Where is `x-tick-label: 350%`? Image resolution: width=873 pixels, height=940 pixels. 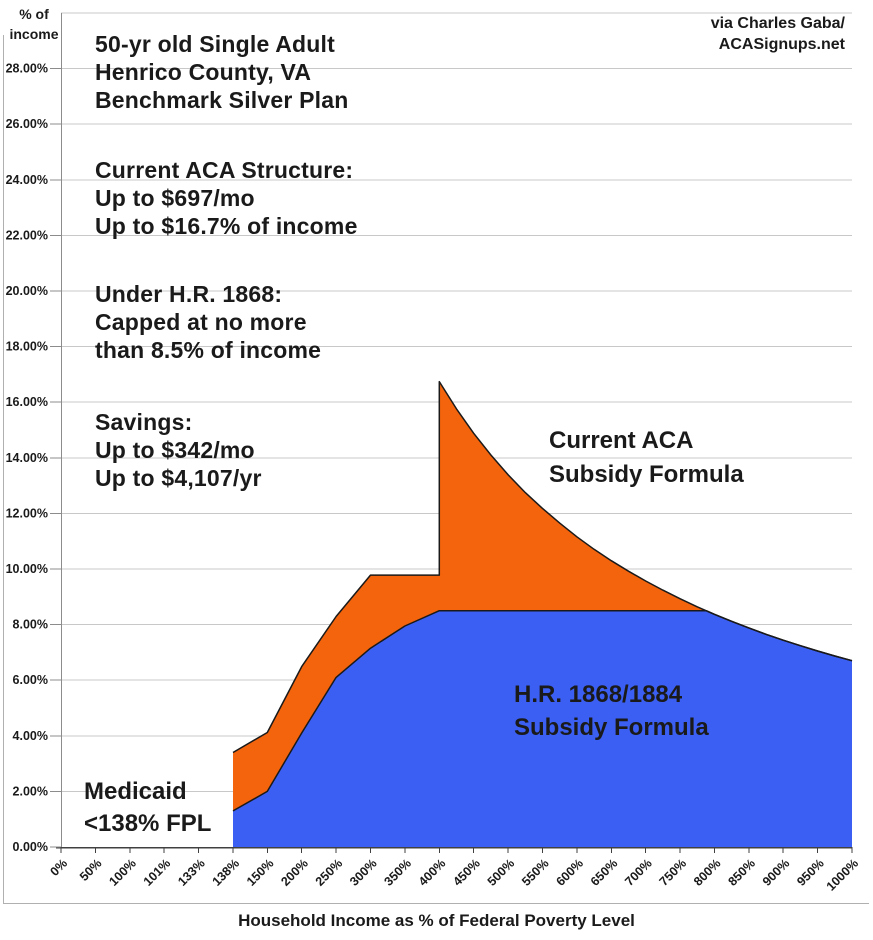
x-tick-label: 350% is located at coordinates (398, 872).